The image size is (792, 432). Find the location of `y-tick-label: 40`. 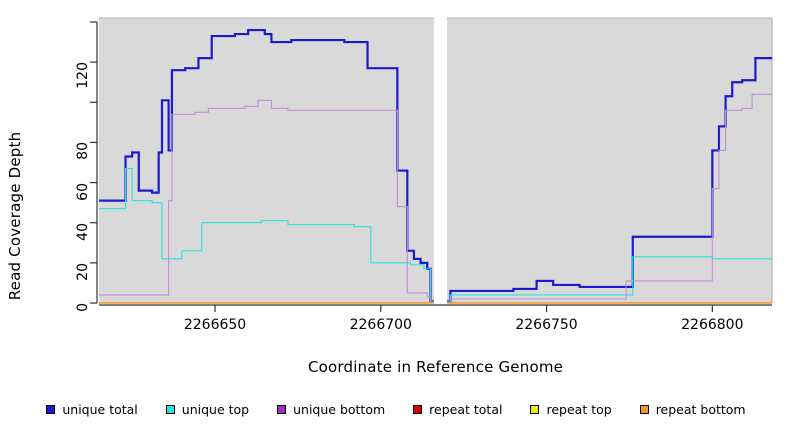

y-tick-label: 40 is located at coordinates (83, 231).